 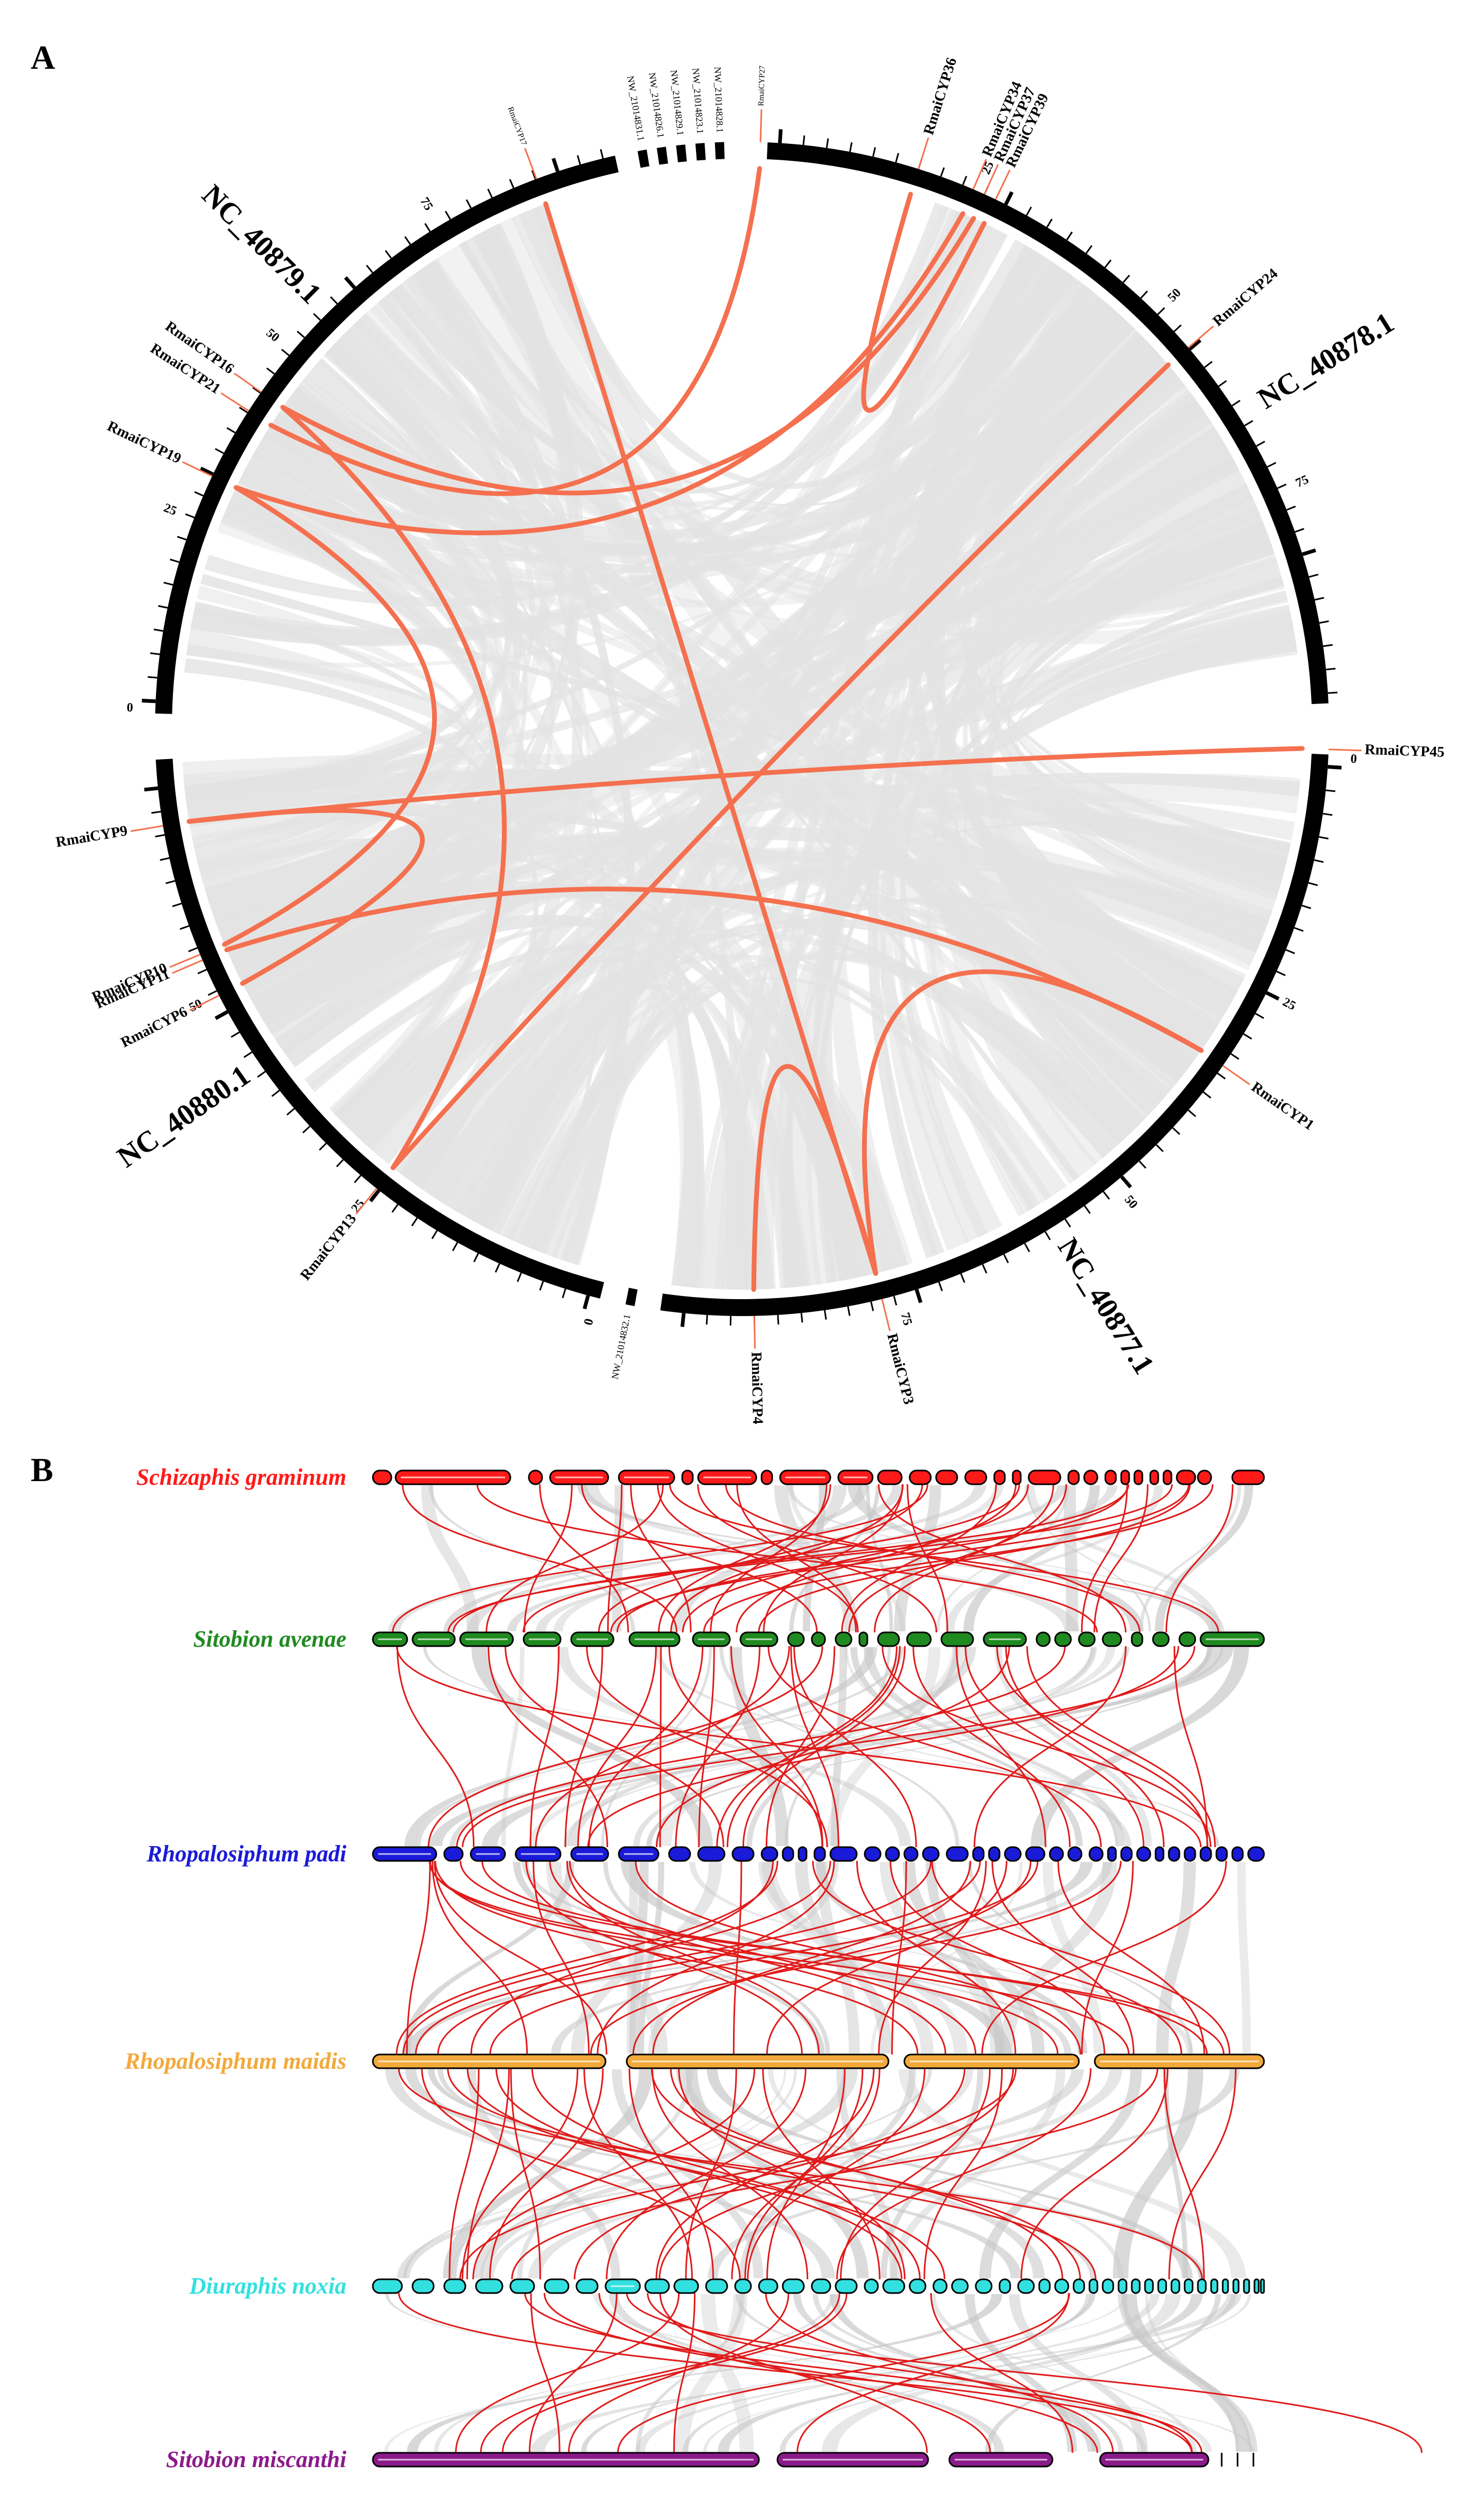 What do you see at coordinates (620, 1346) in the screenshot?
I see `scaffold-label: NW_21014832.1` at bounding box center [620, 1346].